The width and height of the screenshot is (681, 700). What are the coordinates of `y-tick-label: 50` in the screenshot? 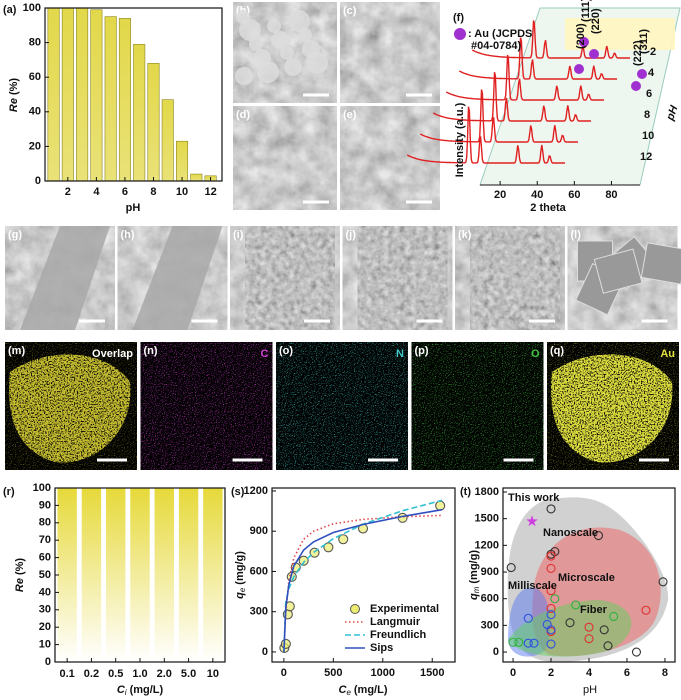 It's located at (45, 575).